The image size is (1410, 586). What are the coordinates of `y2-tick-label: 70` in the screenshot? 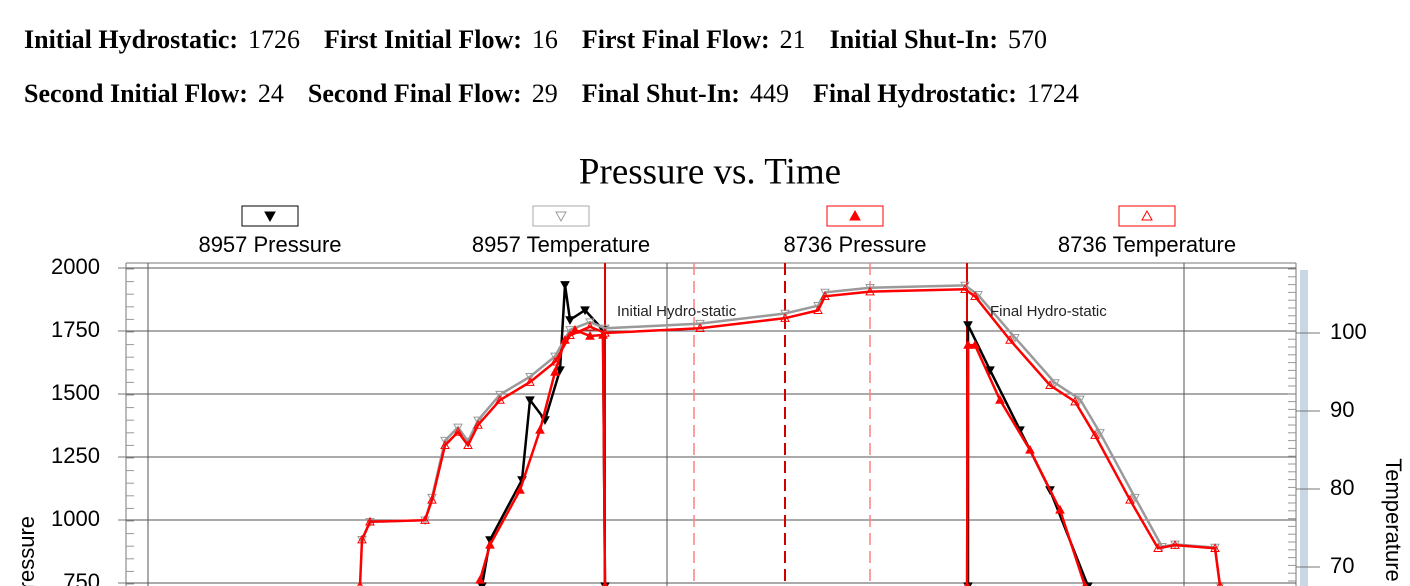 It's located at (1342, 565).